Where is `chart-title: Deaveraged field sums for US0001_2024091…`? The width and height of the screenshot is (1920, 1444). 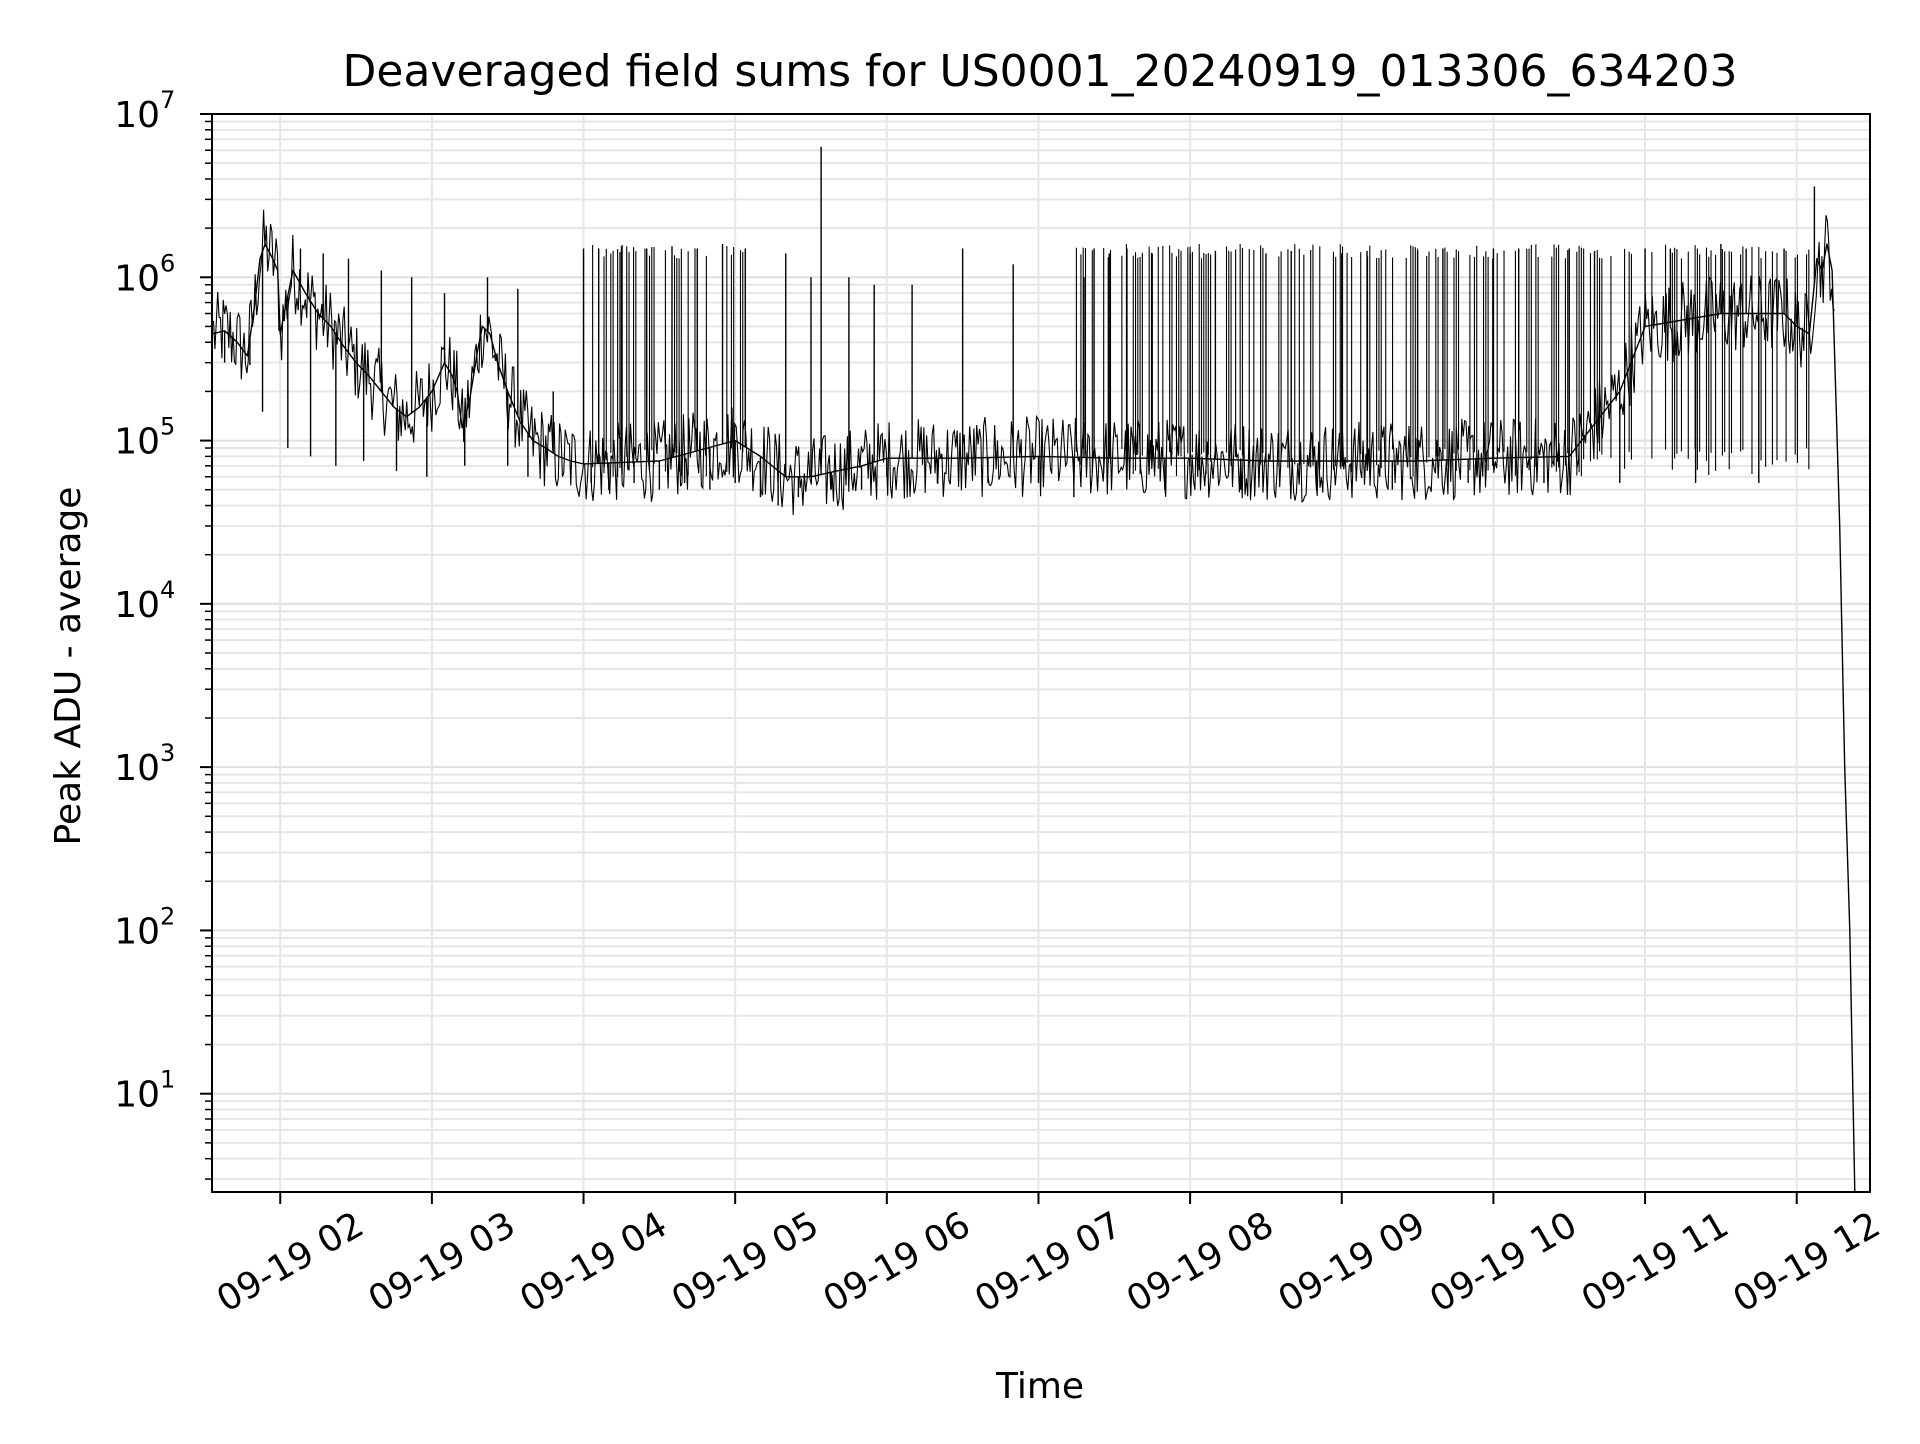
chart-title: Deaveraged field sums for US0001_2024091… is located at coordinates (1040, 71).